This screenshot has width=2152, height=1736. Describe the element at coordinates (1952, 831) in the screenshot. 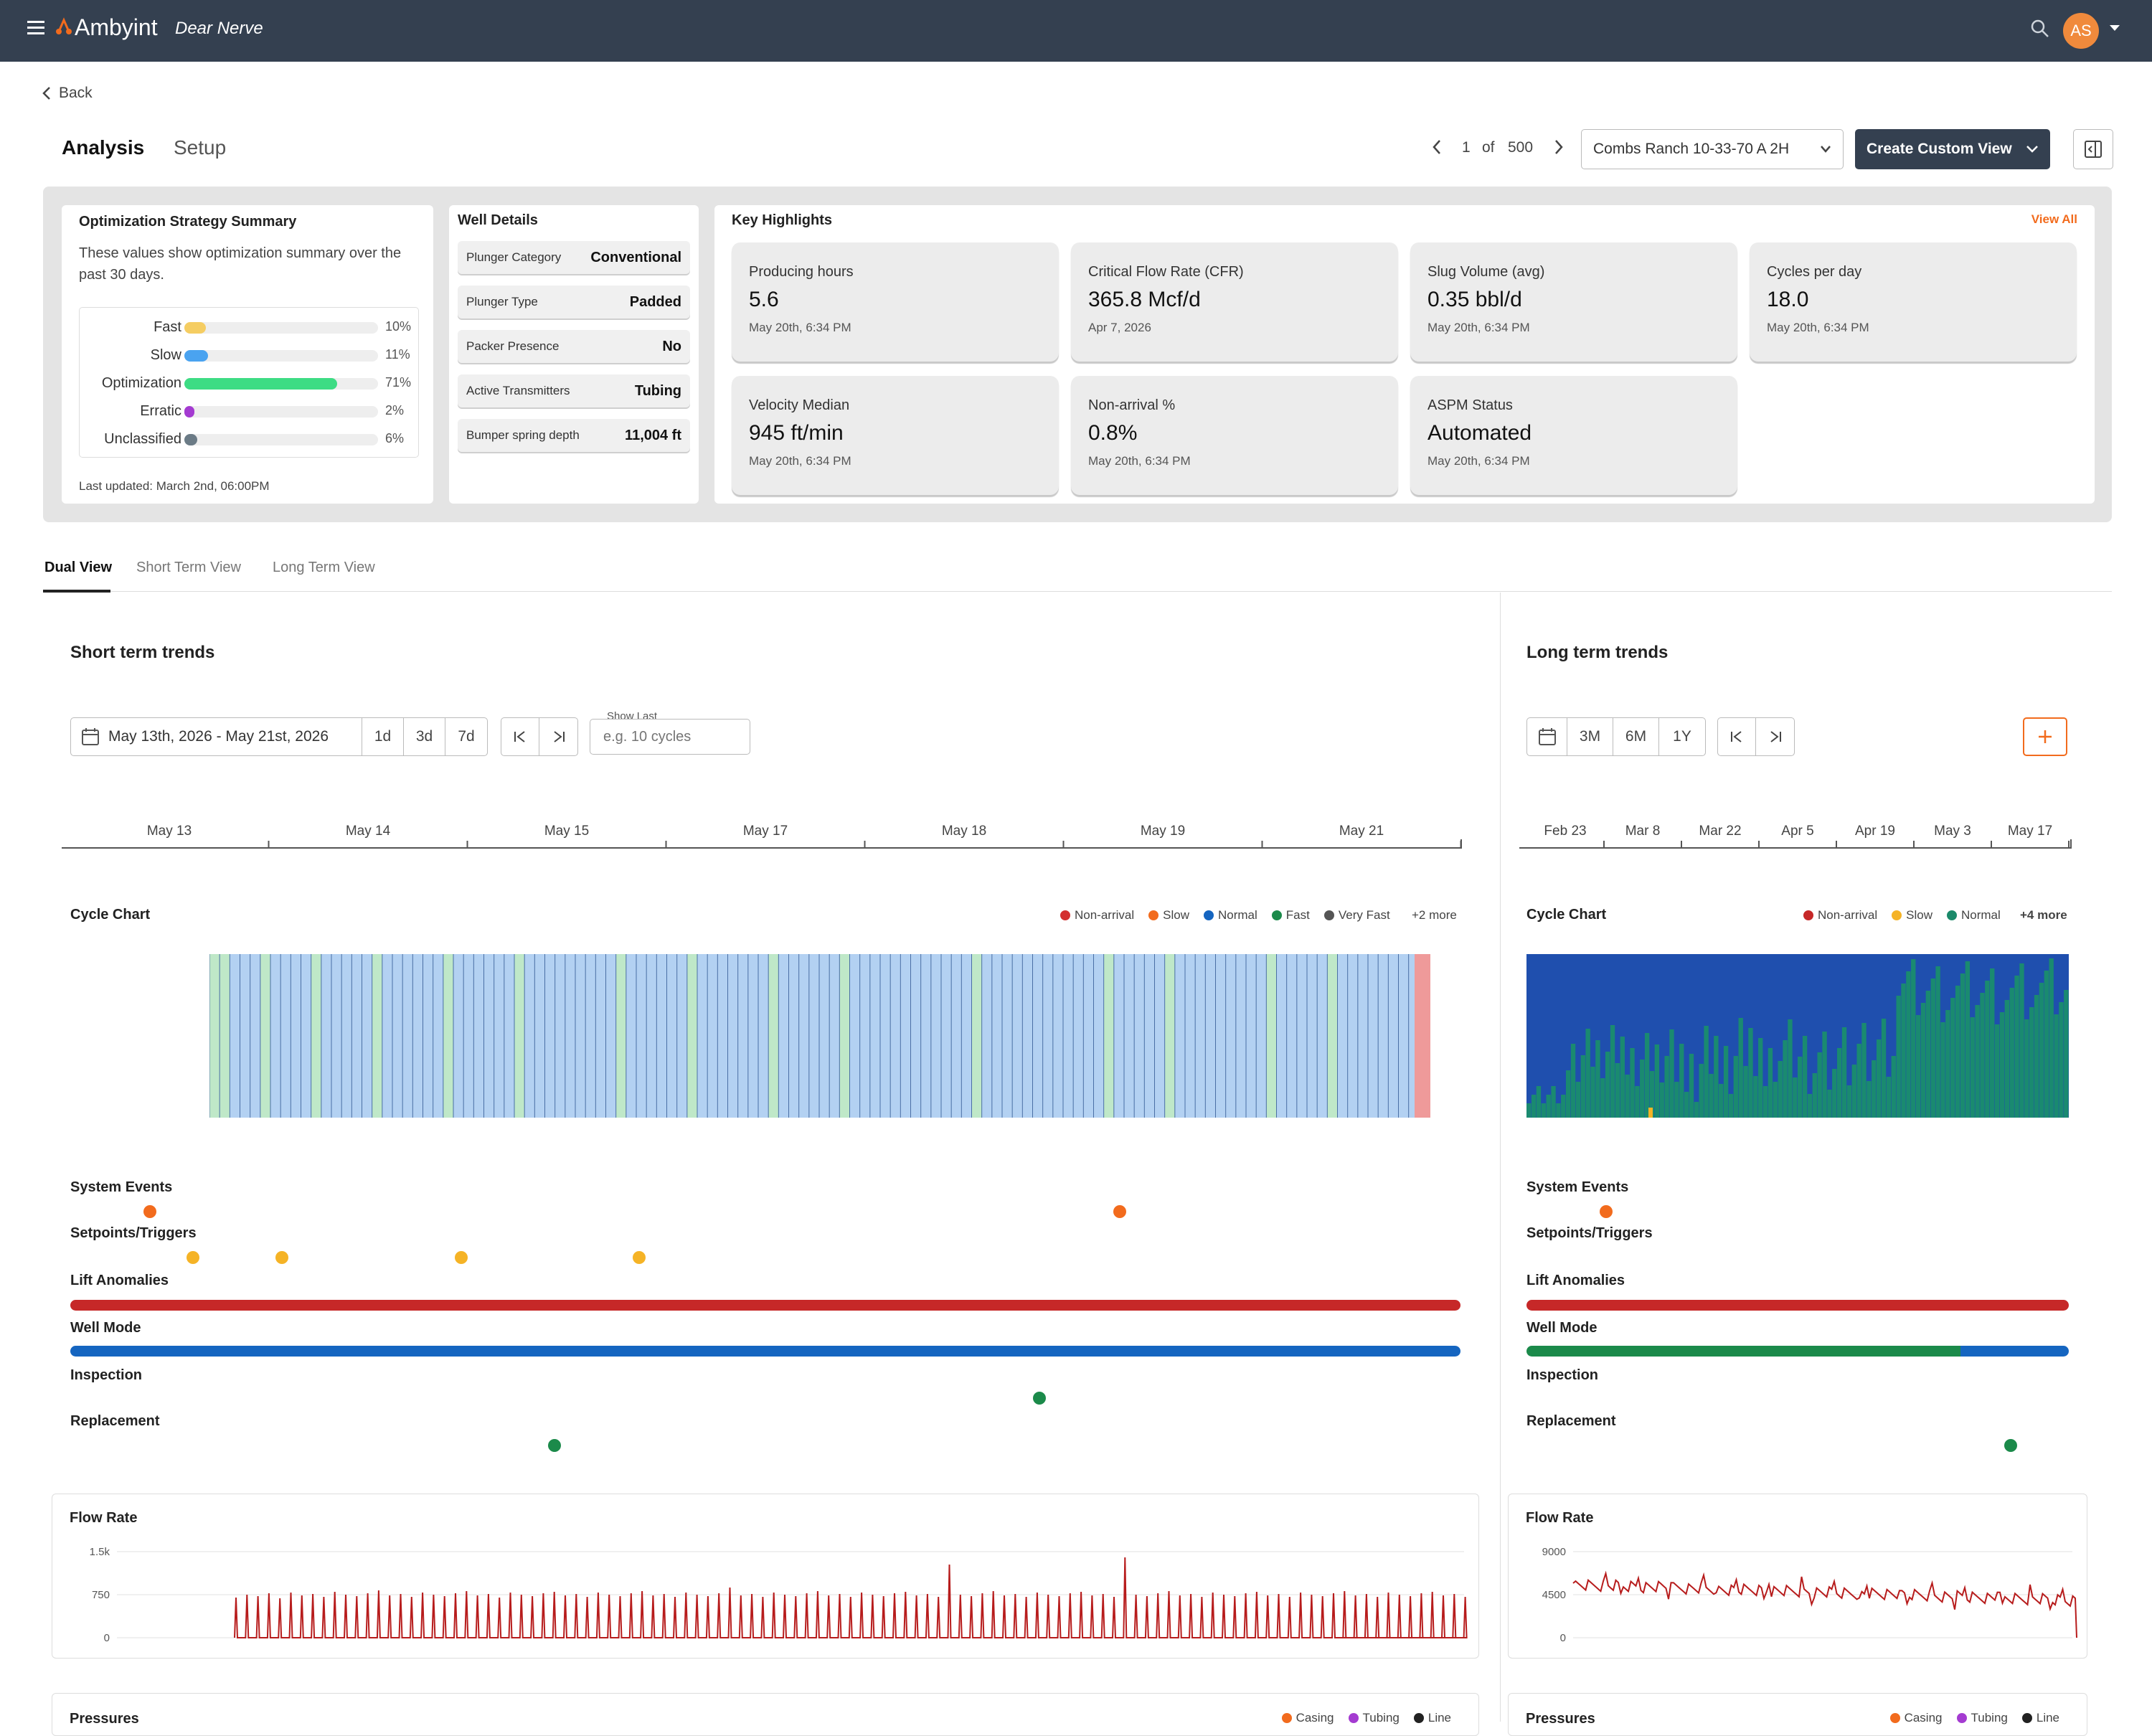

I see `axis-date-label: May 3` at that location.